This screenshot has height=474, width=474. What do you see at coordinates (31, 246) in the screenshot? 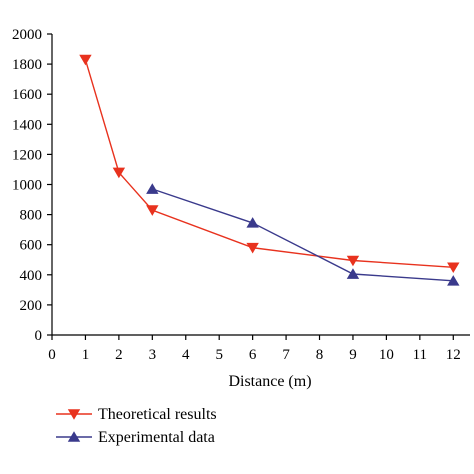
I see `y-tick-label: 600` at bounding box center [31, 246].